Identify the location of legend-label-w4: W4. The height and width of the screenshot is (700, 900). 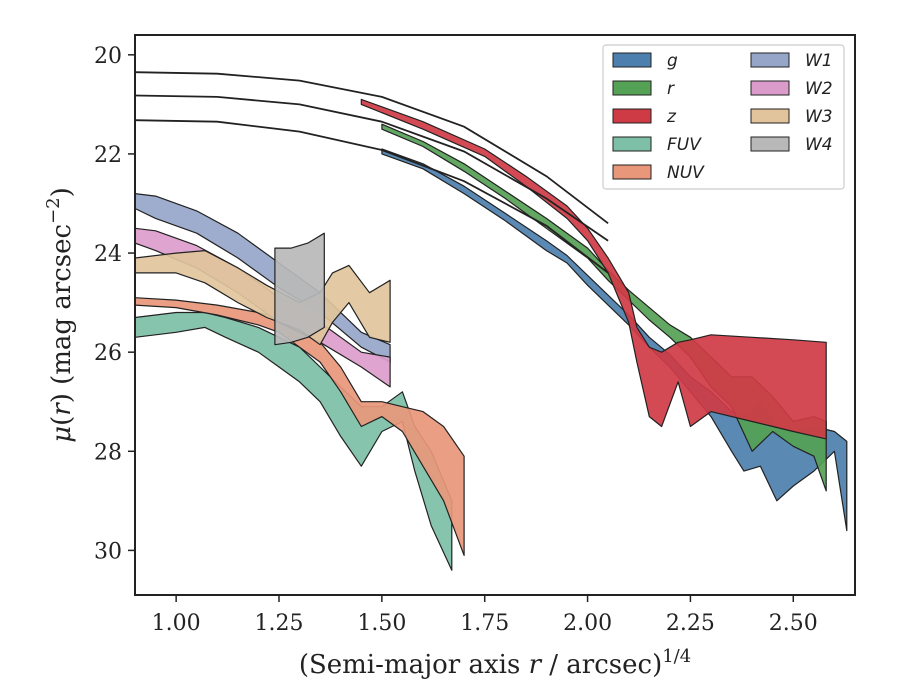
(819, 145).